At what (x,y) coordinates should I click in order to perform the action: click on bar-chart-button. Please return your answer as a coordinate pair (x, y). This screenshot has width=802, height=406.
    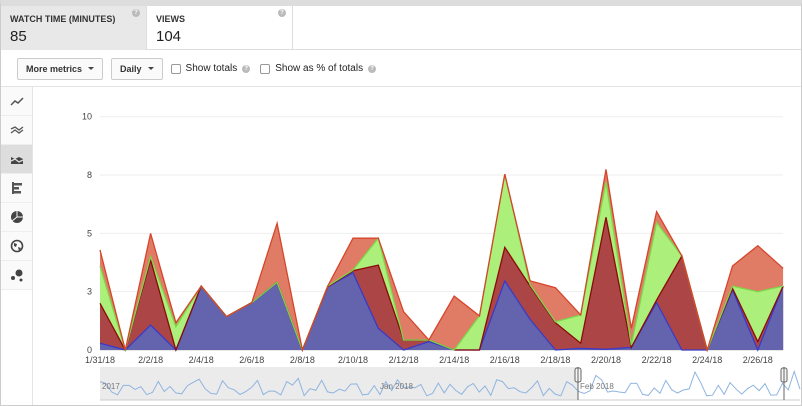
    Looking at the image, I should click on (16, 188).